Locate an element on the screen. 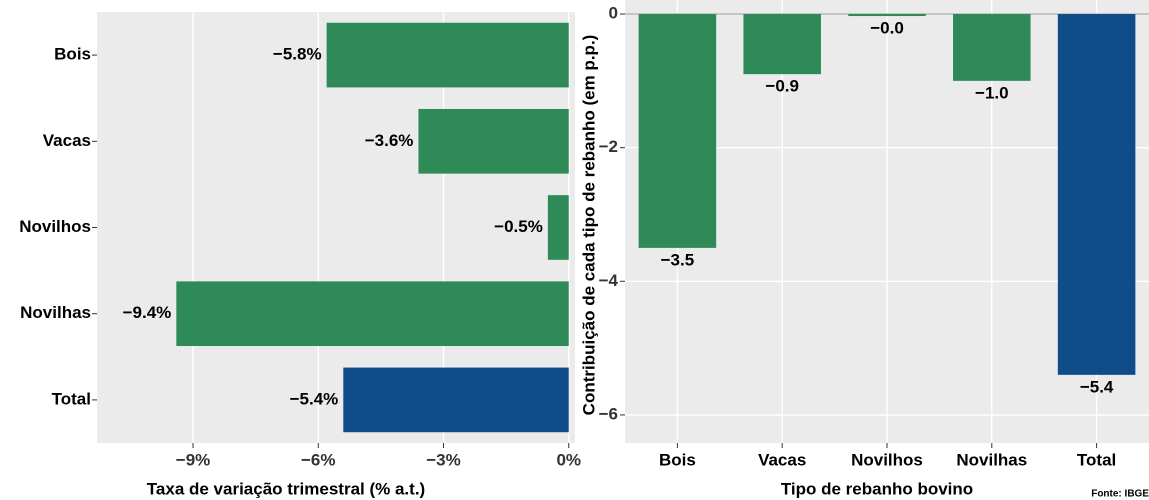 The image size is (1149, 500). x-tick-label: Vacas is located at coordinates (782, 459).